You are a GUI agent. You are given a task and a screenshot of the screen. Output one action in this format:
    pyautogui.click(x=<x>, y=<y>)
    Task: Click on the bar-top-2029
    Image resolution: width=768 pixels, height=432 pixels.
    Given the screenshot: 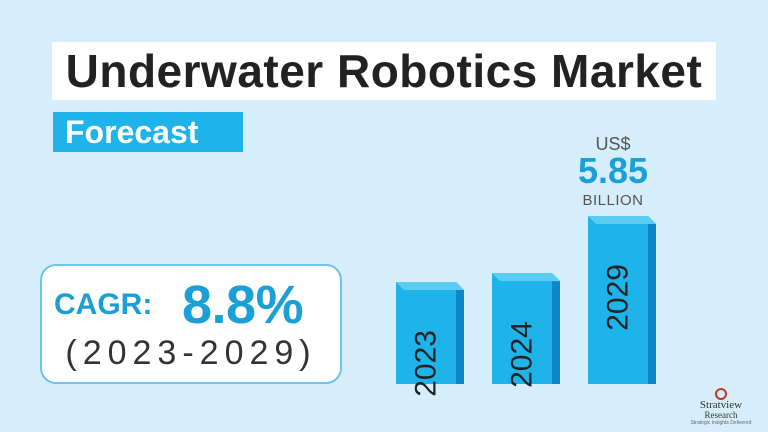 What is the action you would take?
    pyautogui.click(x=622, y=220)
    